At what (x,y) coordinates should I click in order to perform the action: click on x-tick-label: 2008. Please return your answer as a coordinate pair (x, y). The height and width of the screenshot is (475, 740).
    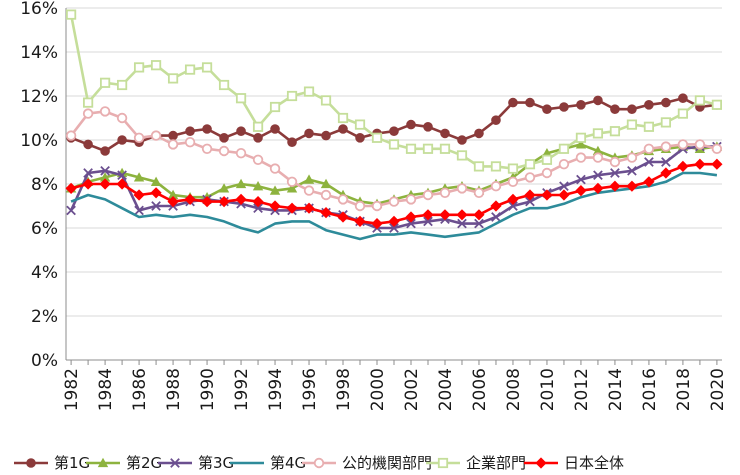
    Looking at the image, I should click on (514, 389).